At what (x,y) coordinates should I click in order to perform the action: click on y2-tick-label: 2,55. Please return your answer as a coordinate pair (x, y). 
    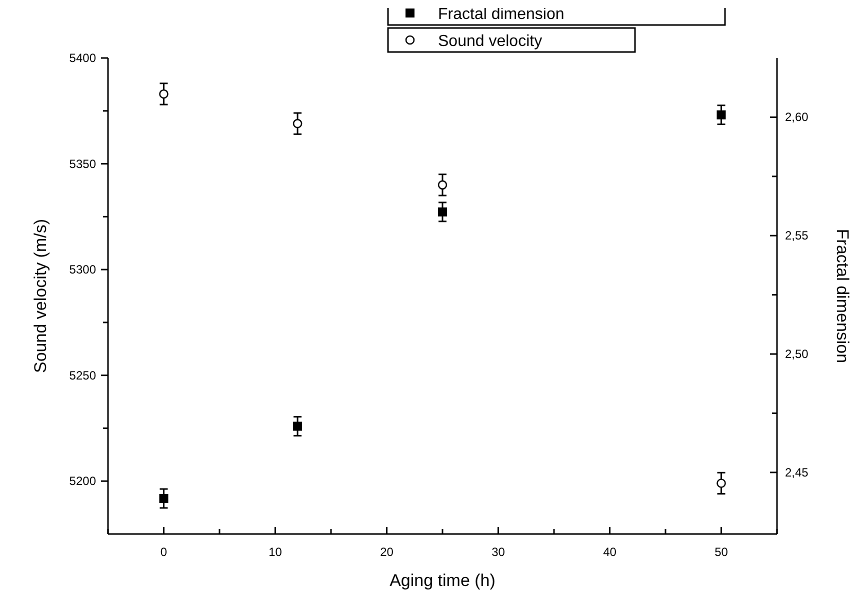
    Looking at the image, I should click on (797, 235).